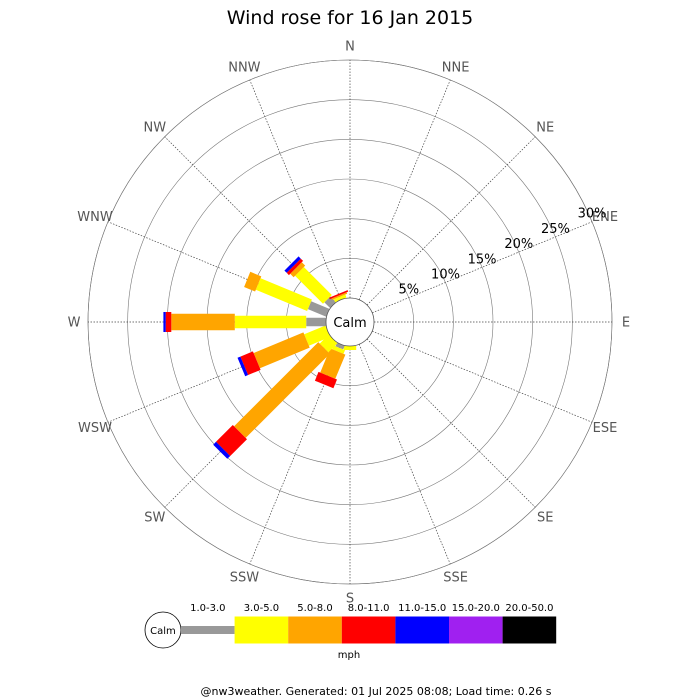  What do you see at coordinates (350, 47) in the screenshot?
I see `direction-label-n: N` at bounding box center [350, 47].